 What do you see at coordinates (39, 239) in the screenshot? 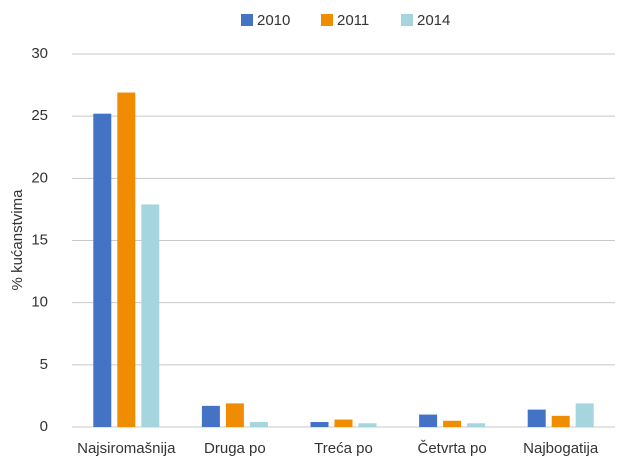
I see `y-tick-label: 15` at bounding box center [39, 239].